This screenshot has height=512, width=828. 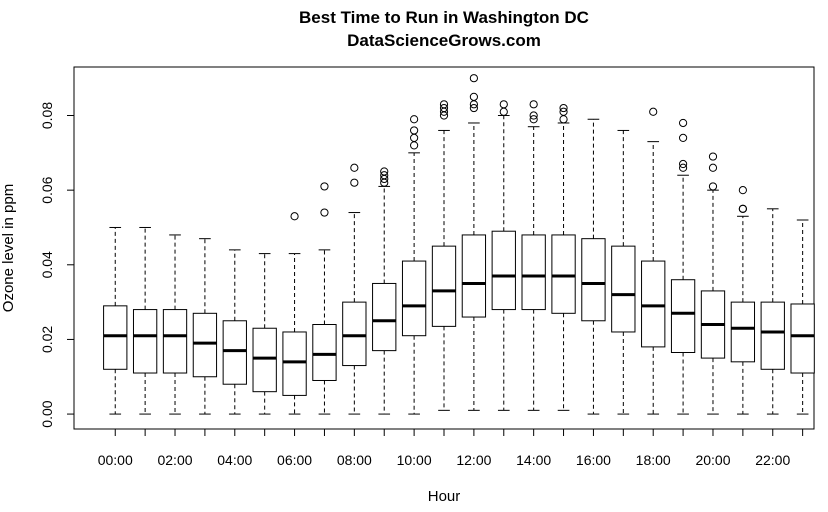 What do you see at coordinates (47, 339) in the screenshot?
I see `y-tick-label: 0.02` at bounding box center [47, 339].